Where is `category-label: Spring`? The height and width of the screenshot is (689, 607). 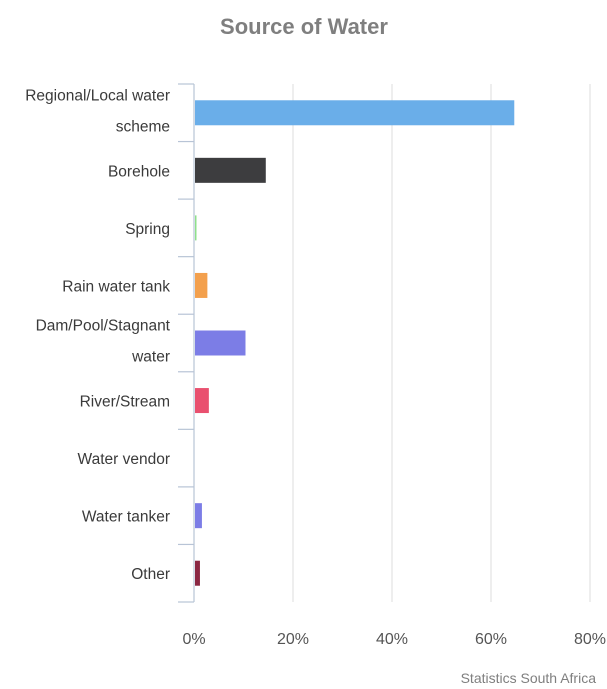
category-label: Spring is located at coordinates (147, 229).